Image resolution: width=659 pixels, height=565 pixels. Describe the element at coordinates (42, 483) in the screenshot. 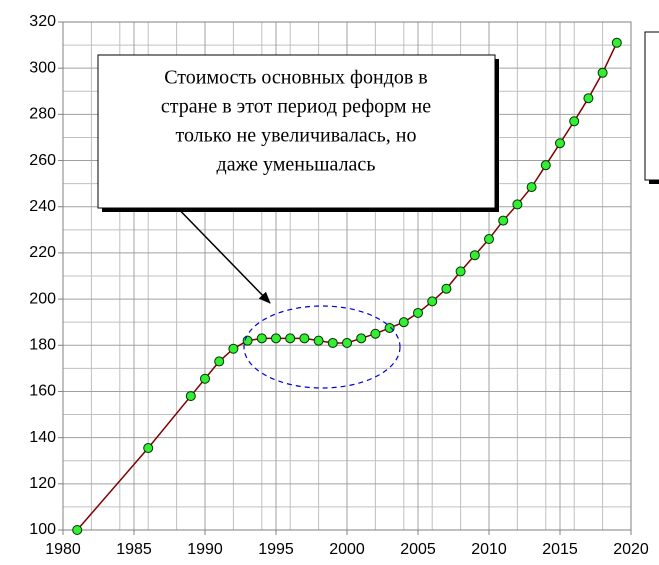

I see `y-tick-label: 120` at that location.